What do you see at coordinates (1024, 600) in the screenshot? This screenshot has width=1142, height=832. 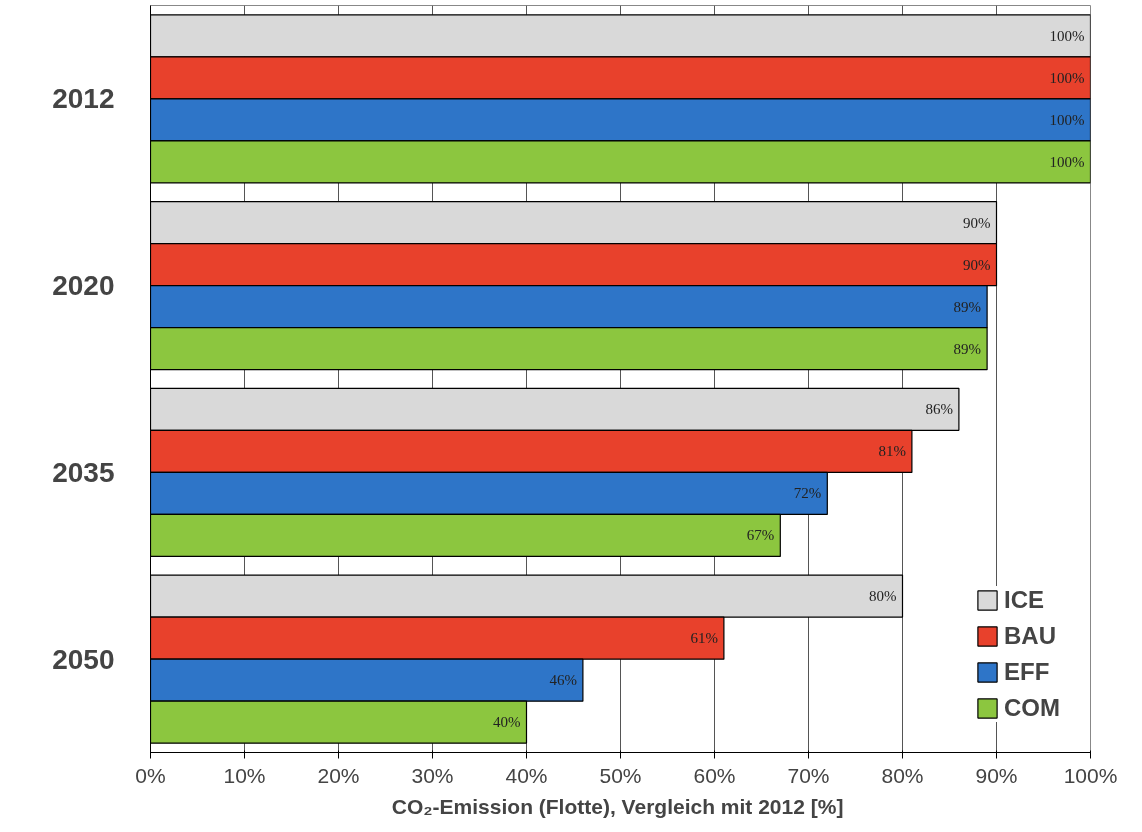 I see `legend-label: ICE` at bounding box center [1024, 600].